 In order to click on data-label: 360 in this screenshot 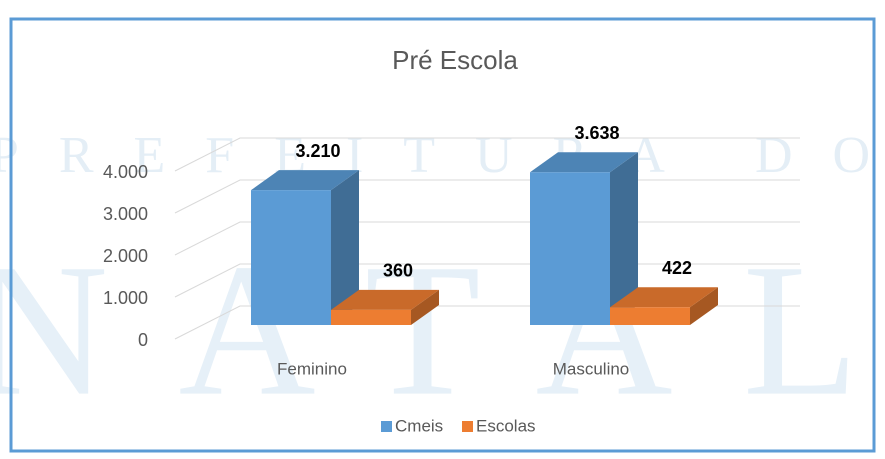, I will do `click(398, 271)`.